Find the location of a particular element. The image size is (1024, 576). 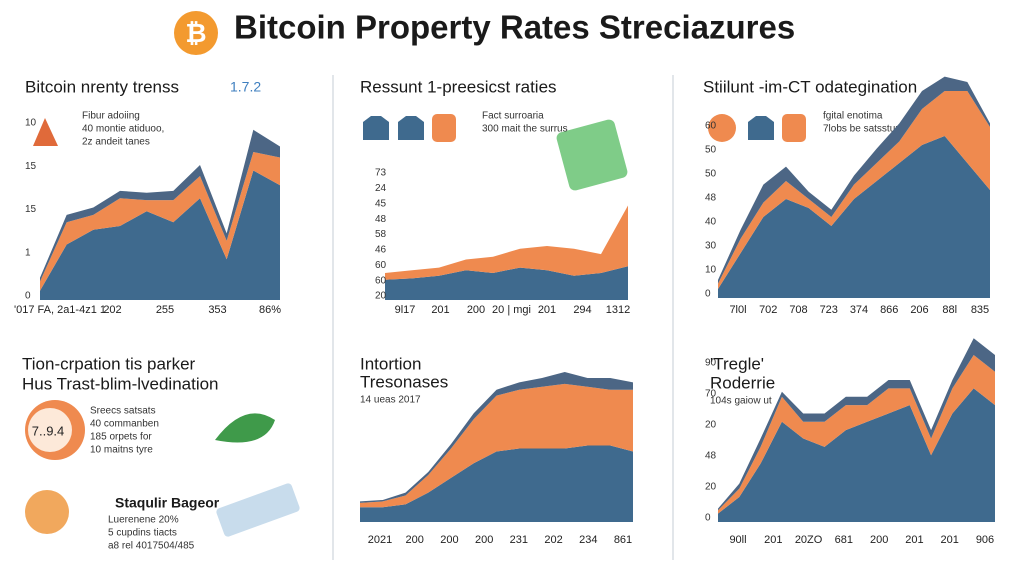

panel-heading: Bitcoin nrenty trenss is located at coordinates (102, 86).